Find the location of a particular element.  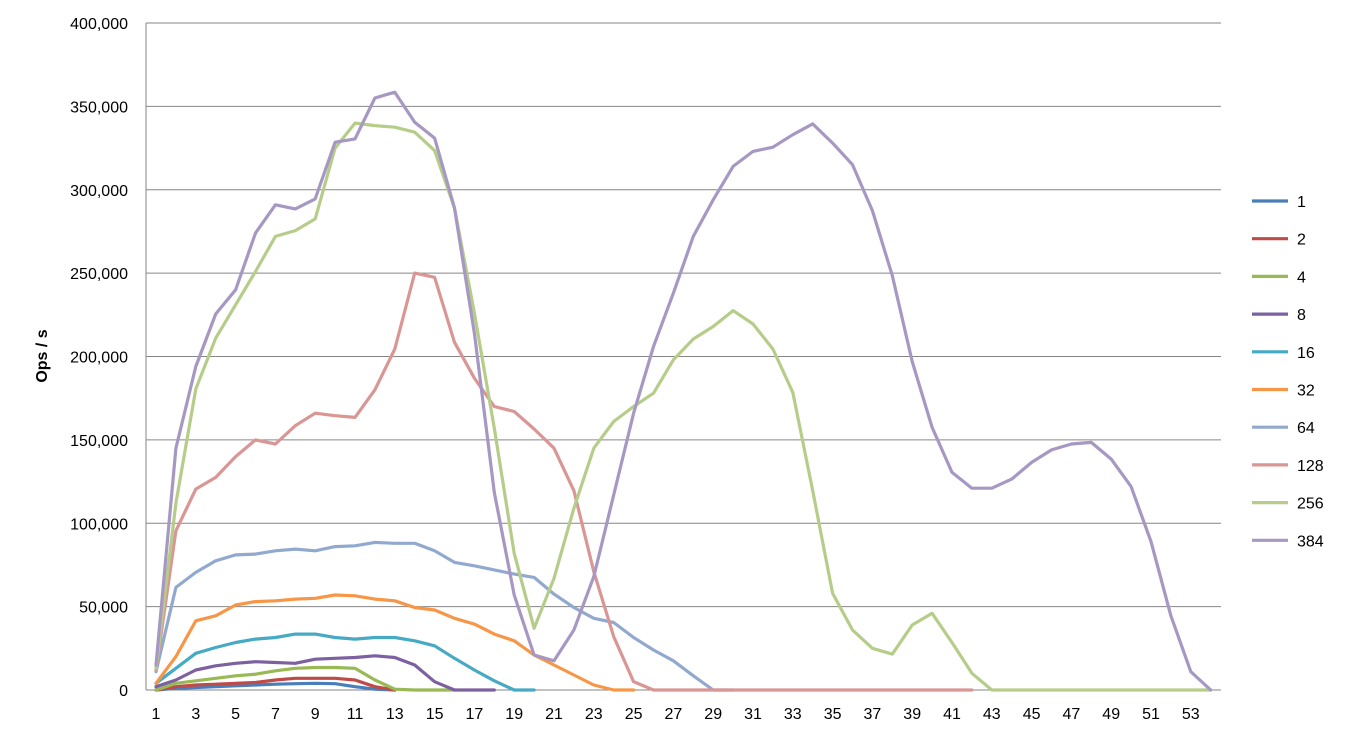

x-tick-label: 27 is located at coordinates (674, 714).